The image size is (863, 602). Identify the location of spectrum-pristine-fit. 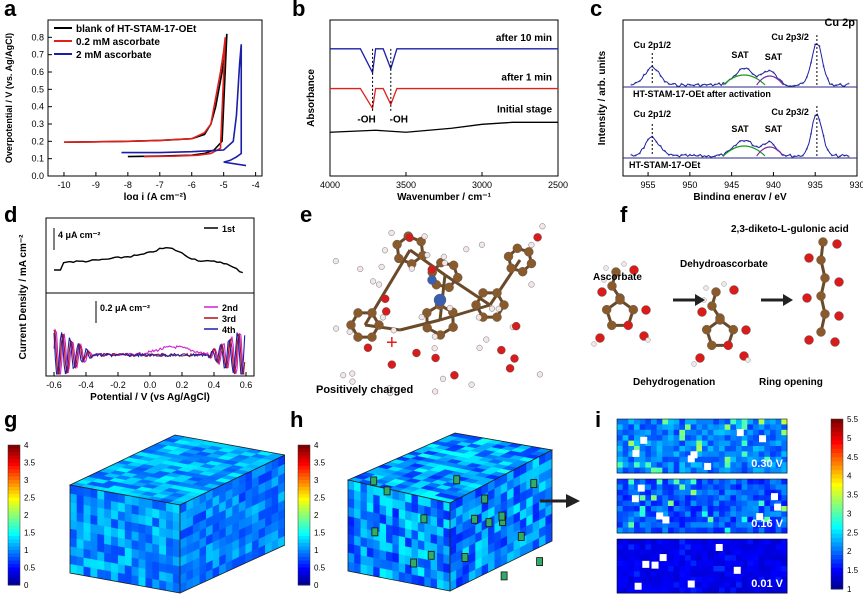
(739, 135).